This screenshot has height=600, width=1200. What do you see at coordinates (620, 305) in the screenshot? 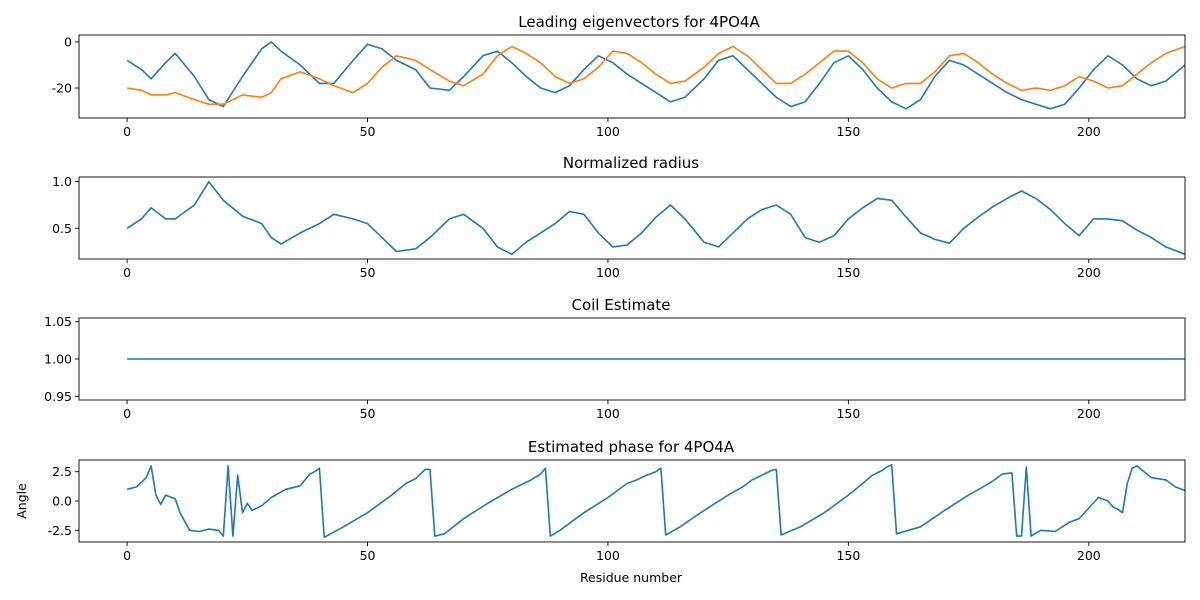
I see `panel-title: Coil Estimate` at bounding box center [620, 305].